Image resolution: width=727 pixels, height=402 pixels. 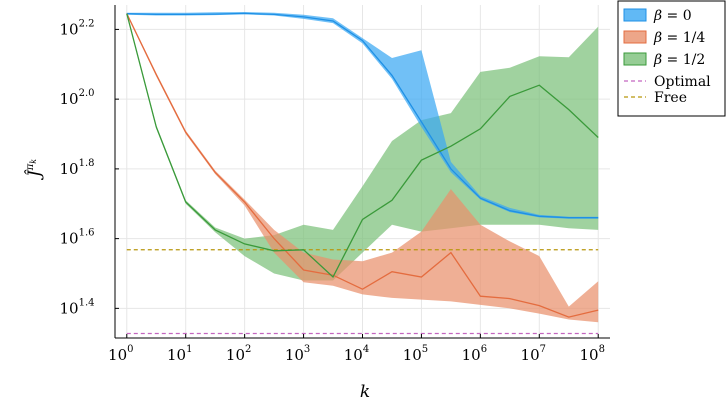 I want to click on legend-label-beta0: β = 0, so click(x=672, y=16).